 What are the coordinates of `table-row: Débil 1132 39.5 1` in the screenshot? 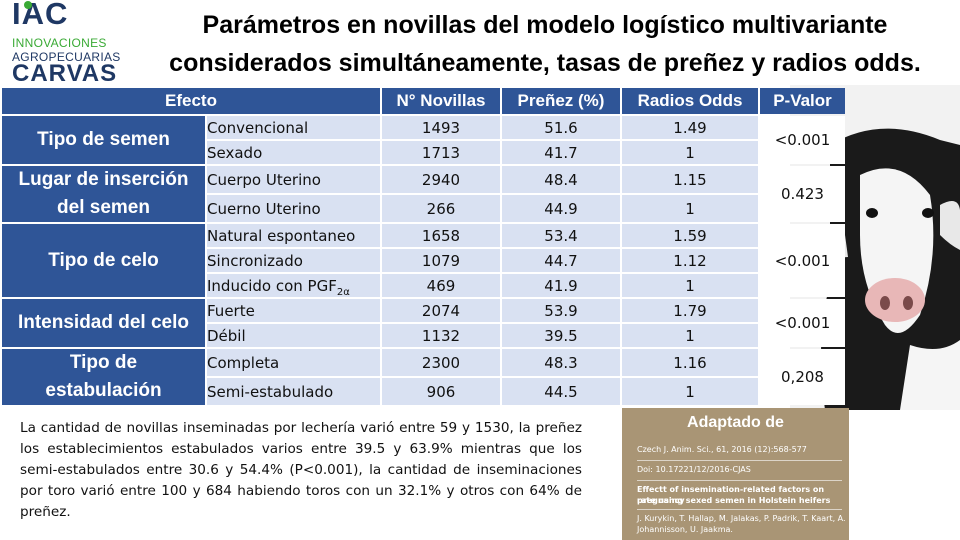 It's located at (423, 335).